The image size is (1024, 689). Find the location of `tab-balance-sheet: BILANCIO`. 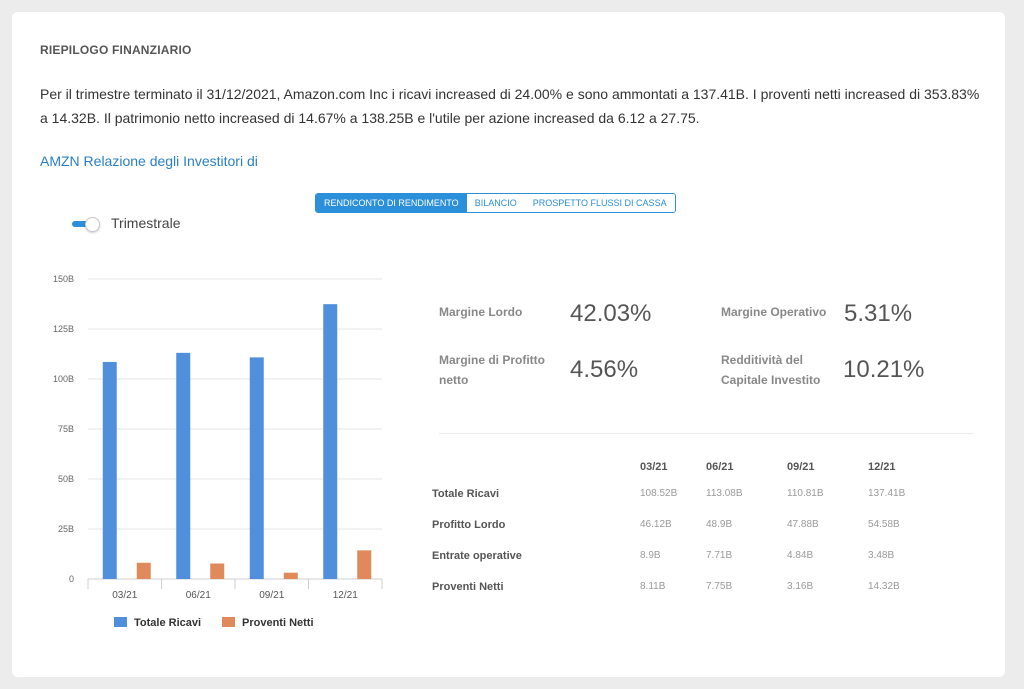

tab-balance-sheet: BILANCIO is located at coordinates (495, 203).